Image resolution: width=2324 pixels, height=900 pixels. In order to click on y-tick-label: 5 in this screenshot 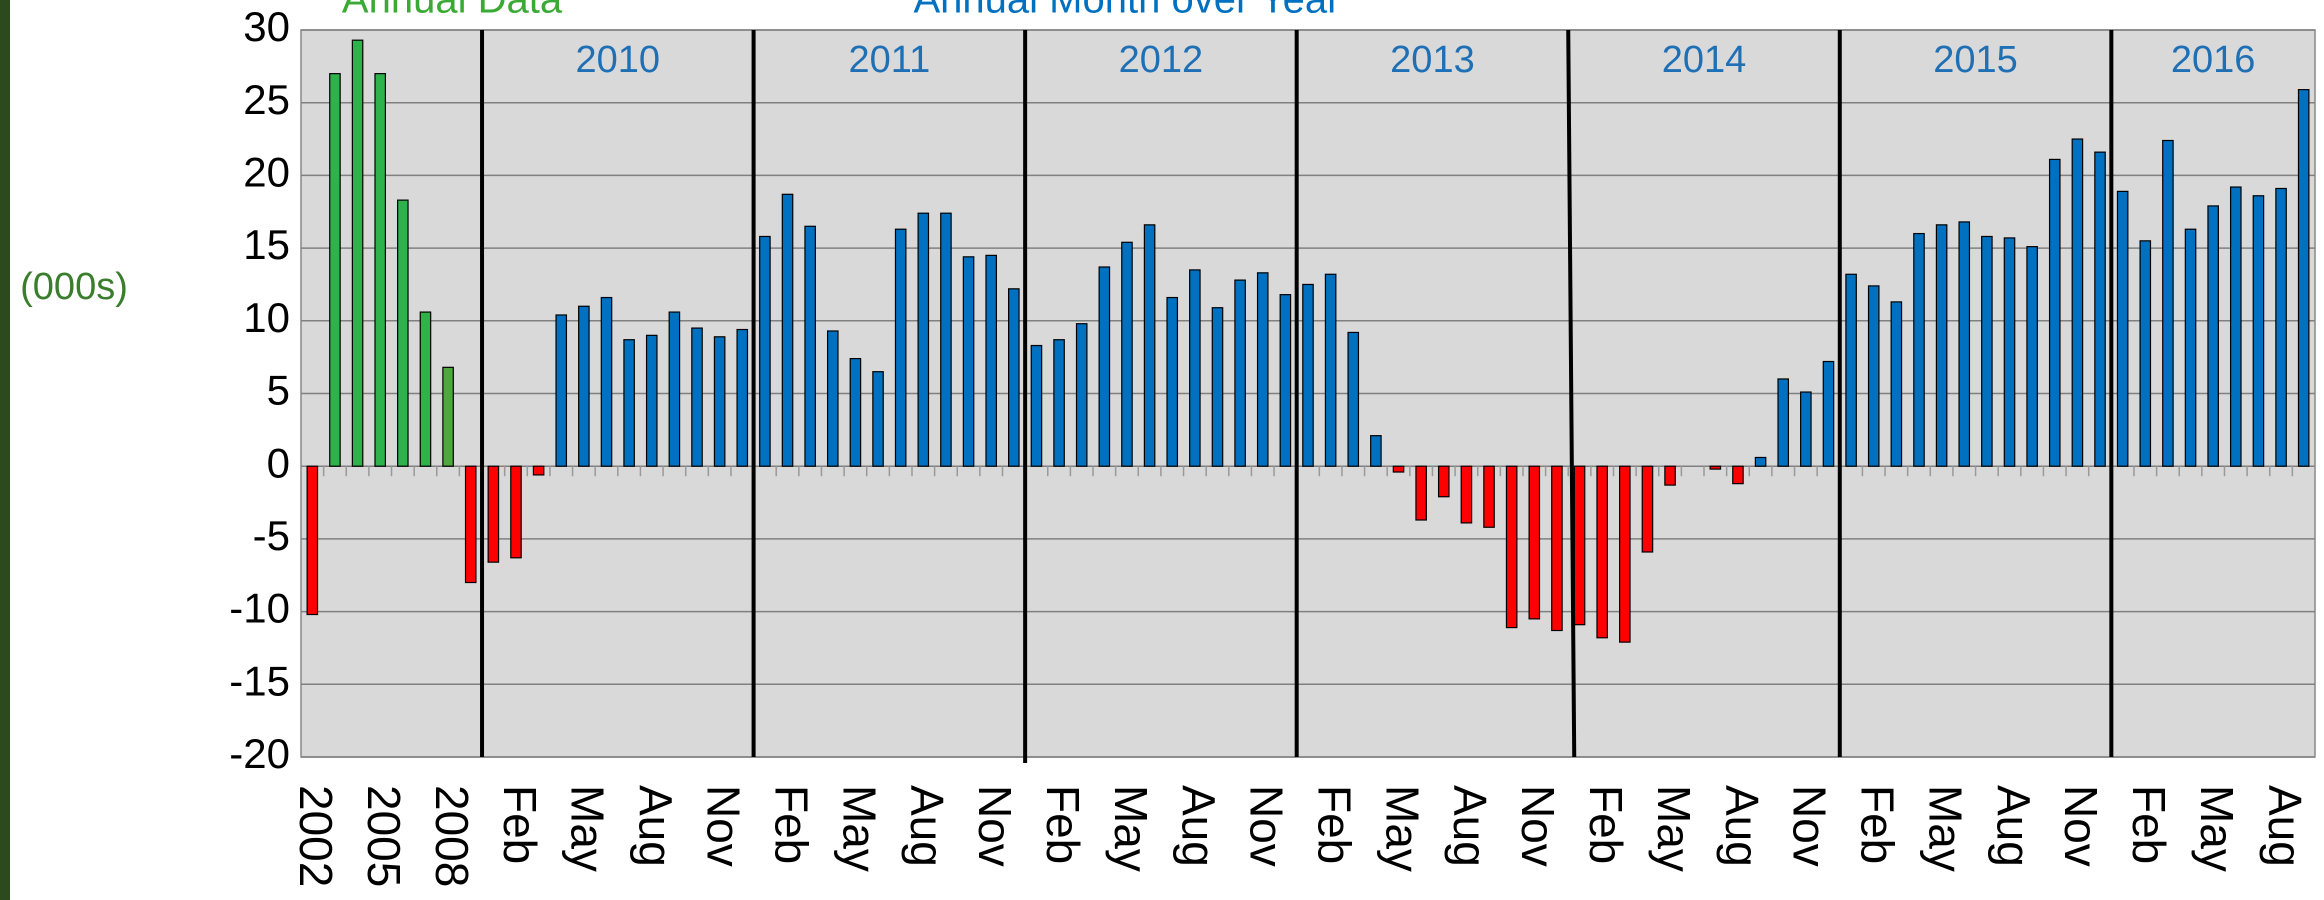, I will do `click(278, 390)`.